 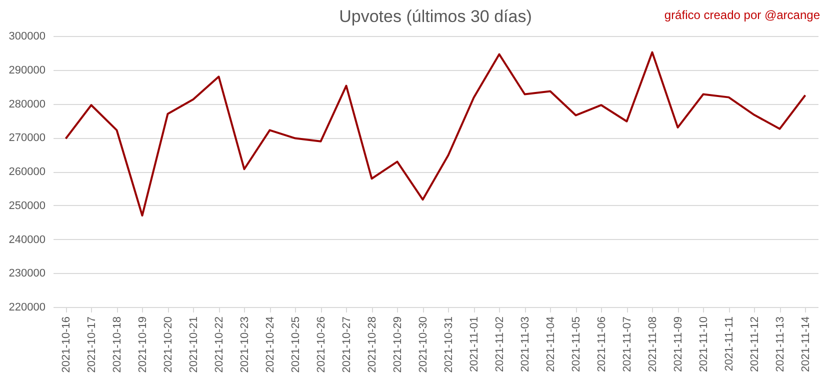 I want to click on y-tick-label: 240000, so click(x=27, y=240).